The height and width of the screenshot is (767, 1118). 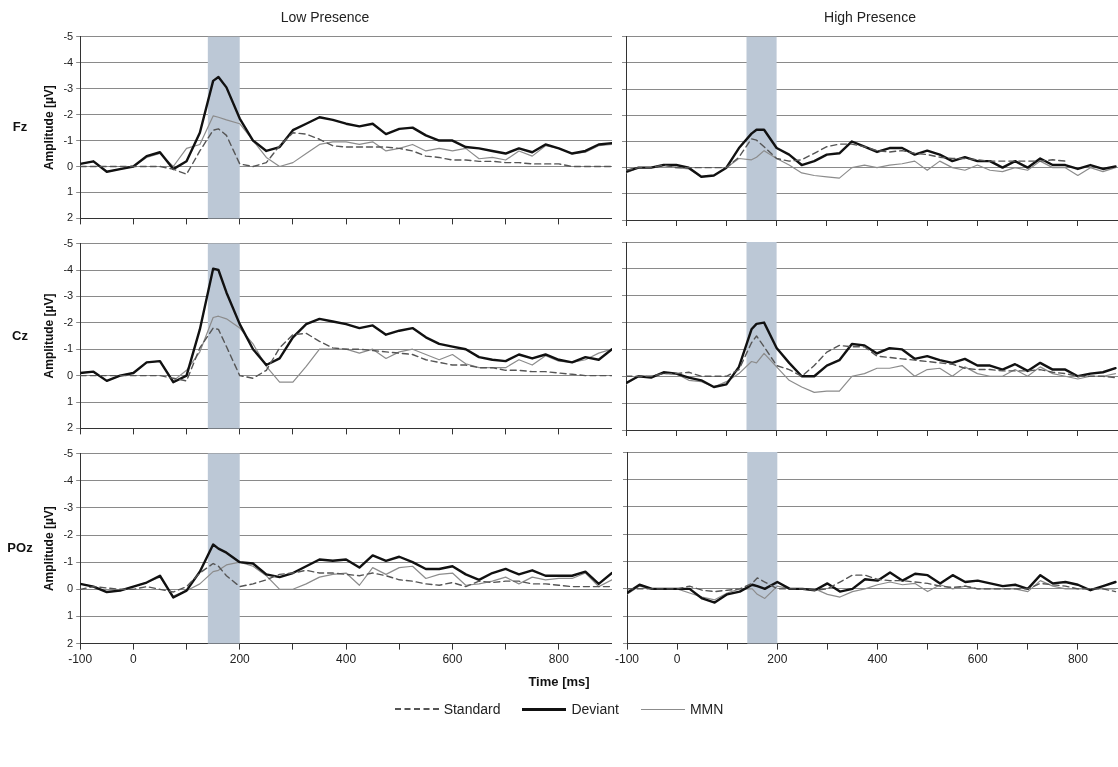 I want to click on text: Cz, so click(x=20, y=335).